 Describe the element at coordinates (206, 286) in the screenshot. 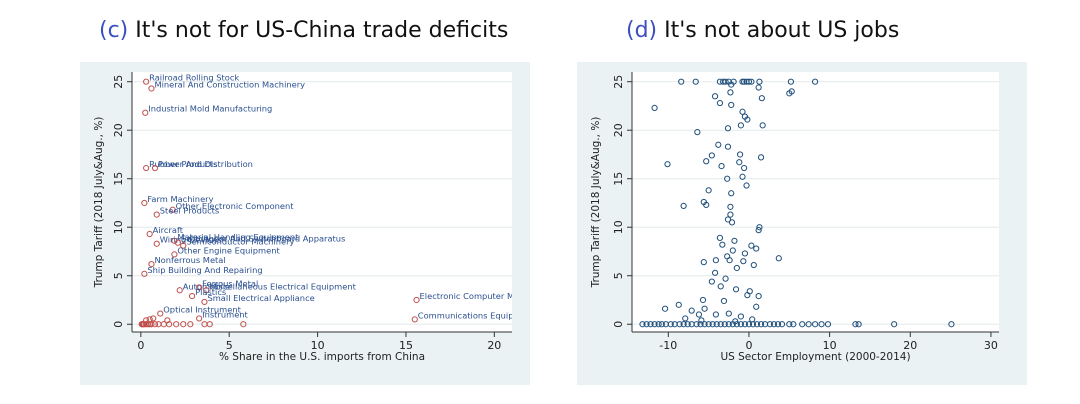

I see `data-point-label: Automobile` at that location.